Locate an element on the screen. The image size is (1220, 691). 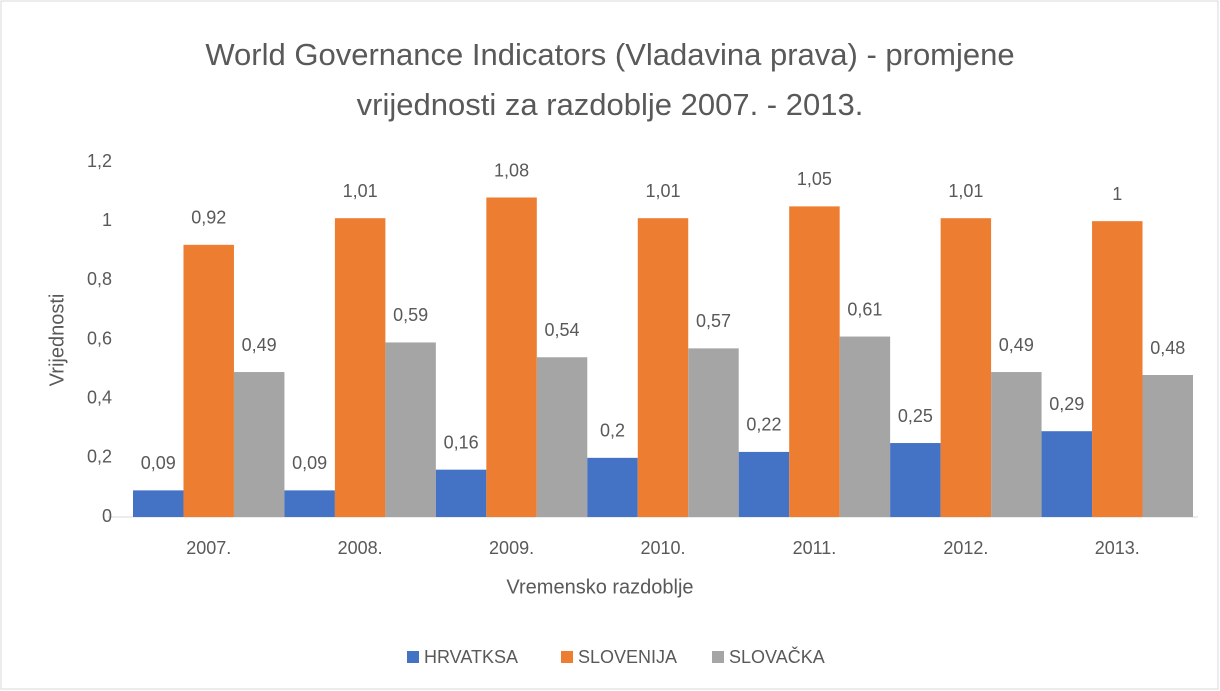
y-tick-label: 1 is located at coordinates (107, 220).